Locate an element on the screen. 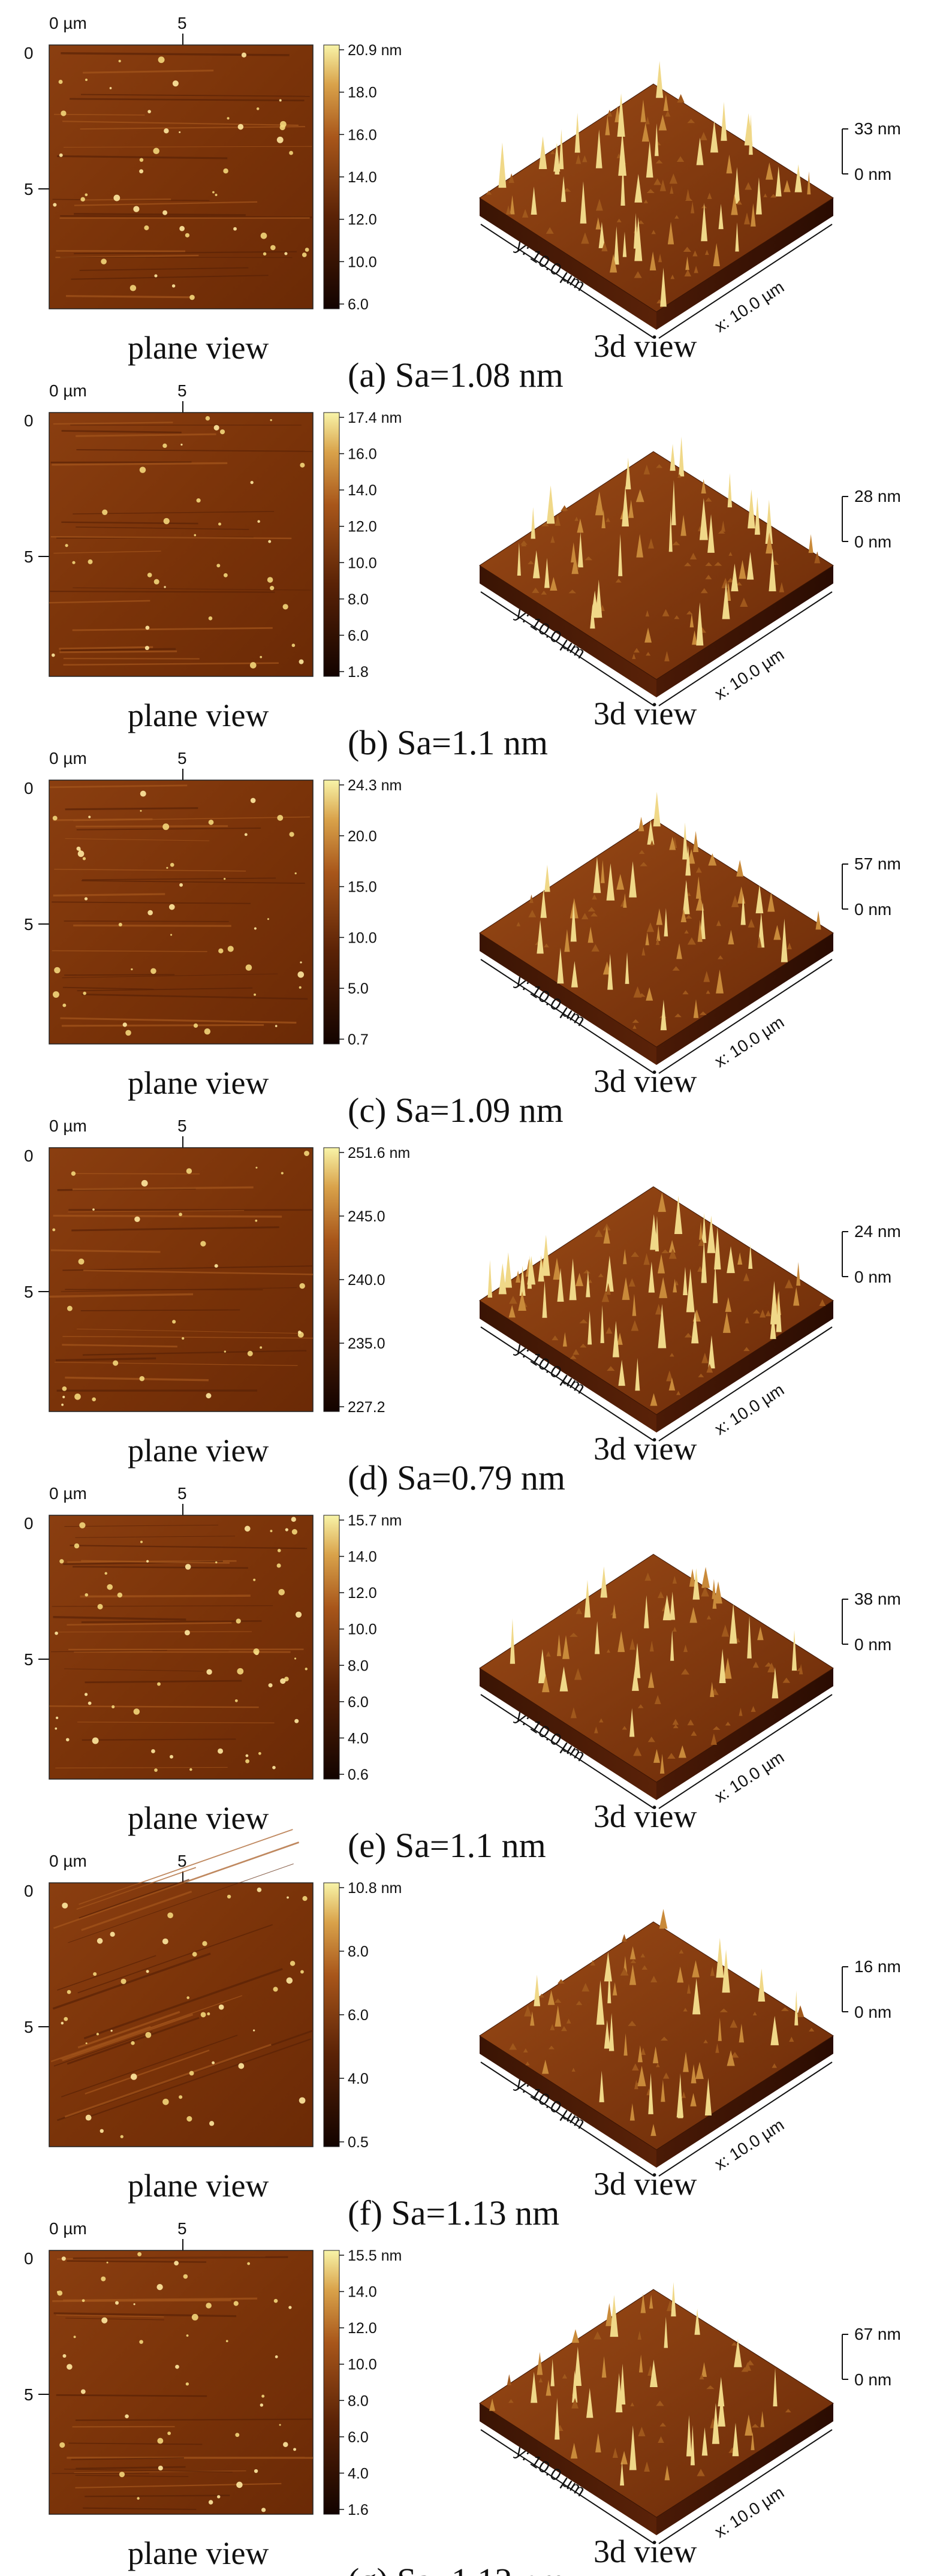 This screenshot has width=937, height=2576. color-scale-label: 24.3 nm is located at coordinates (375, 786).